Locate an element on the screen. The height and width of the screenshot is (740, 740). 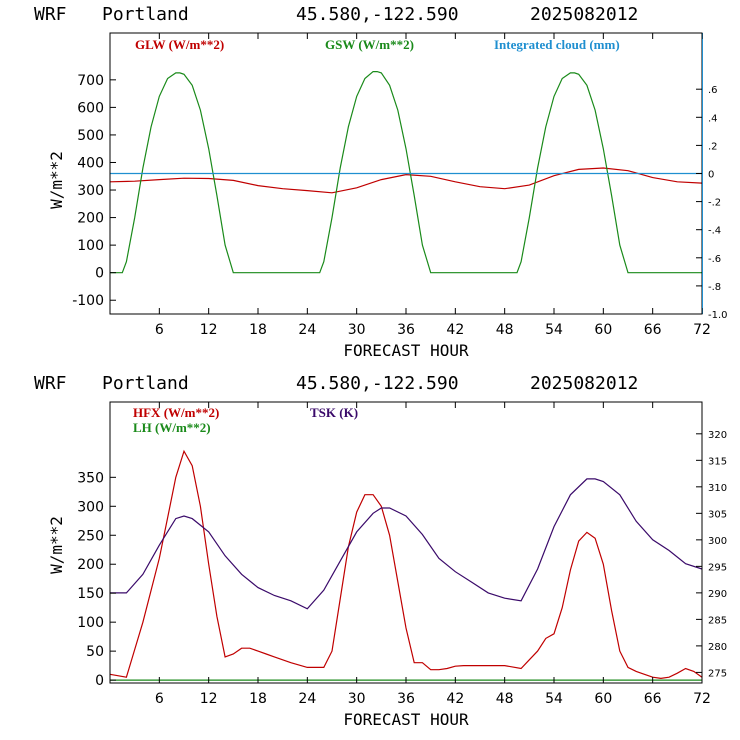
top-y-tick-label: 300 is located at coordinates (90, 191).